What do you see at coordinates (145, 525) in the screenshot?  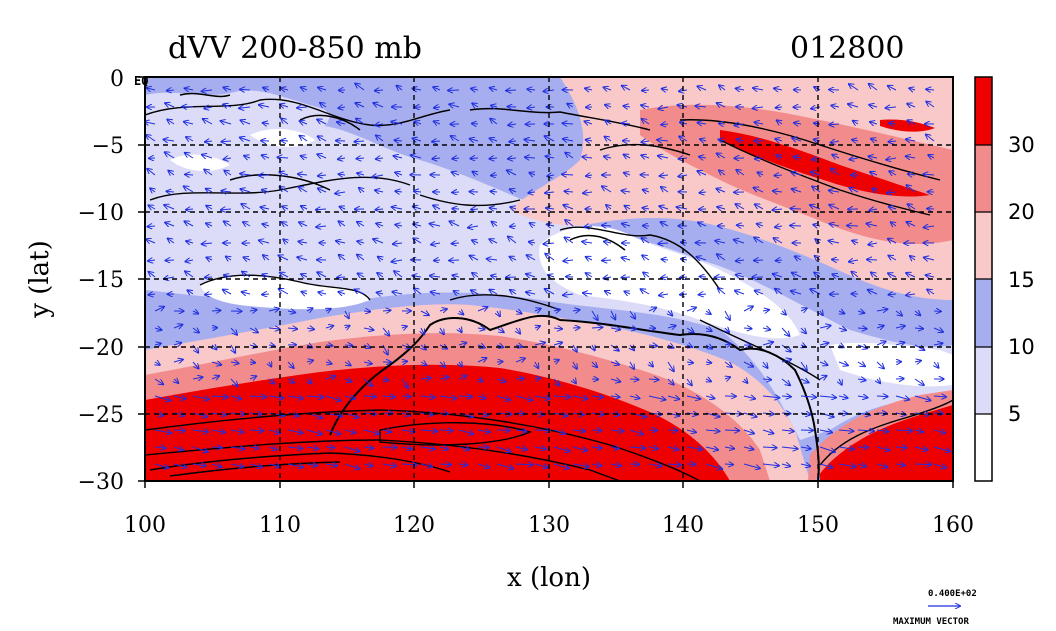 I see `x-tick-label: 100` at bounding box center [145, 525].